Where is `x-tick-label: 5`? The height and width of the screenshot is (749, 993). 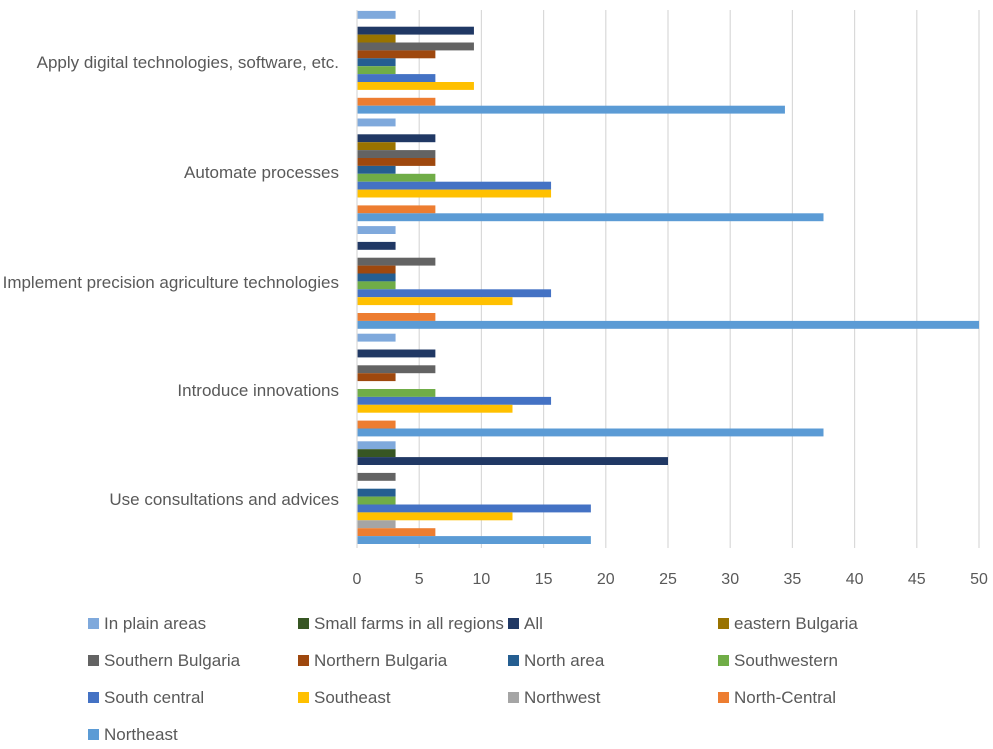 x-tick-label: 5 is located at coordinates (419, 579).